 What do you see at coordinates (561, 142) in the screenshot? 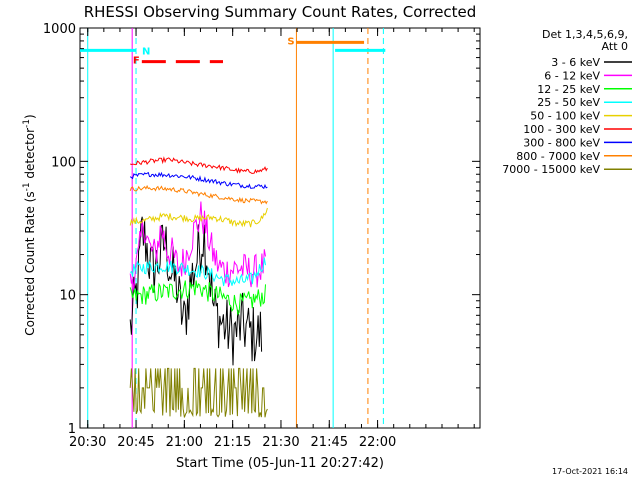
I see `legend-entry-label: 300 - 800 keV` at bounding box center [561, 142].